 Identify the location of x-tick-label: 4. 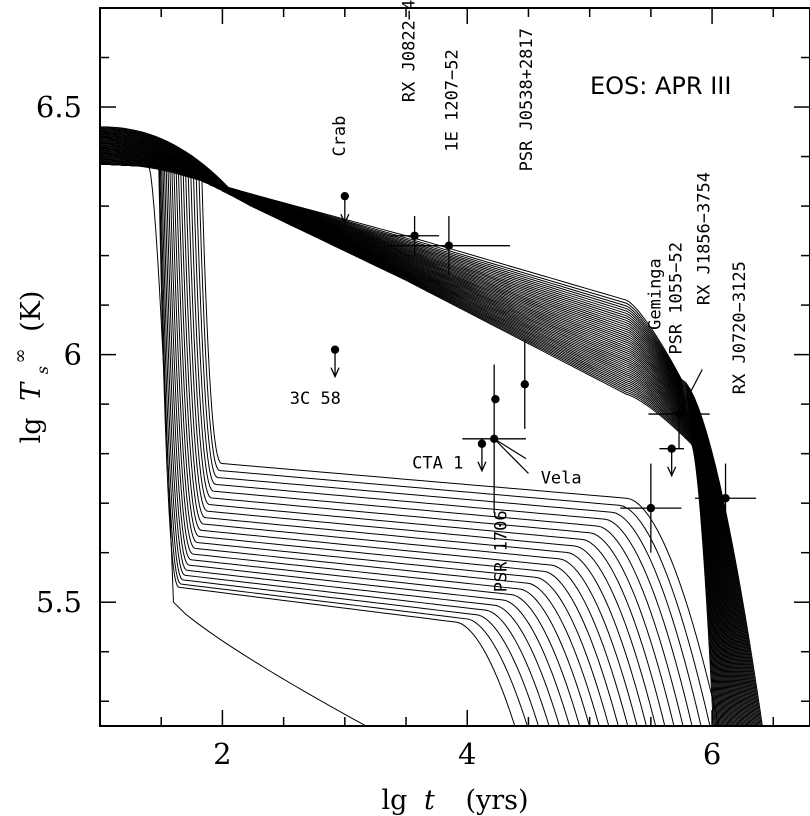
(467, 754).